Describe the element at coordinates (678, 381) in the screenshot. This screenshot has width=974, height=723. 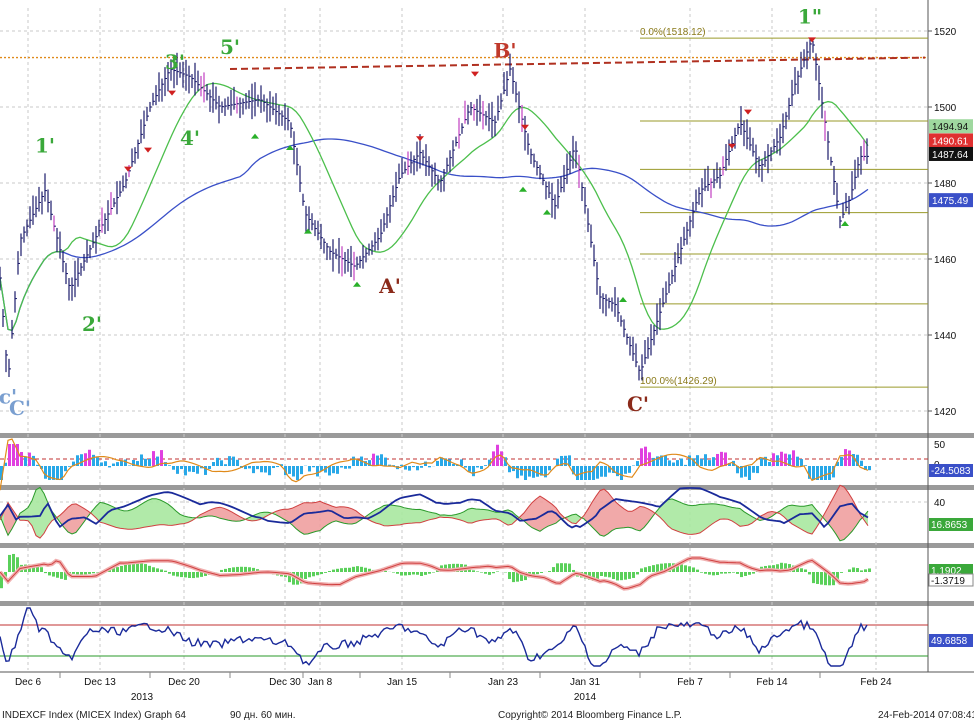
I see `fibo-bottom-label: 100.0%(1426.29)` at that location.